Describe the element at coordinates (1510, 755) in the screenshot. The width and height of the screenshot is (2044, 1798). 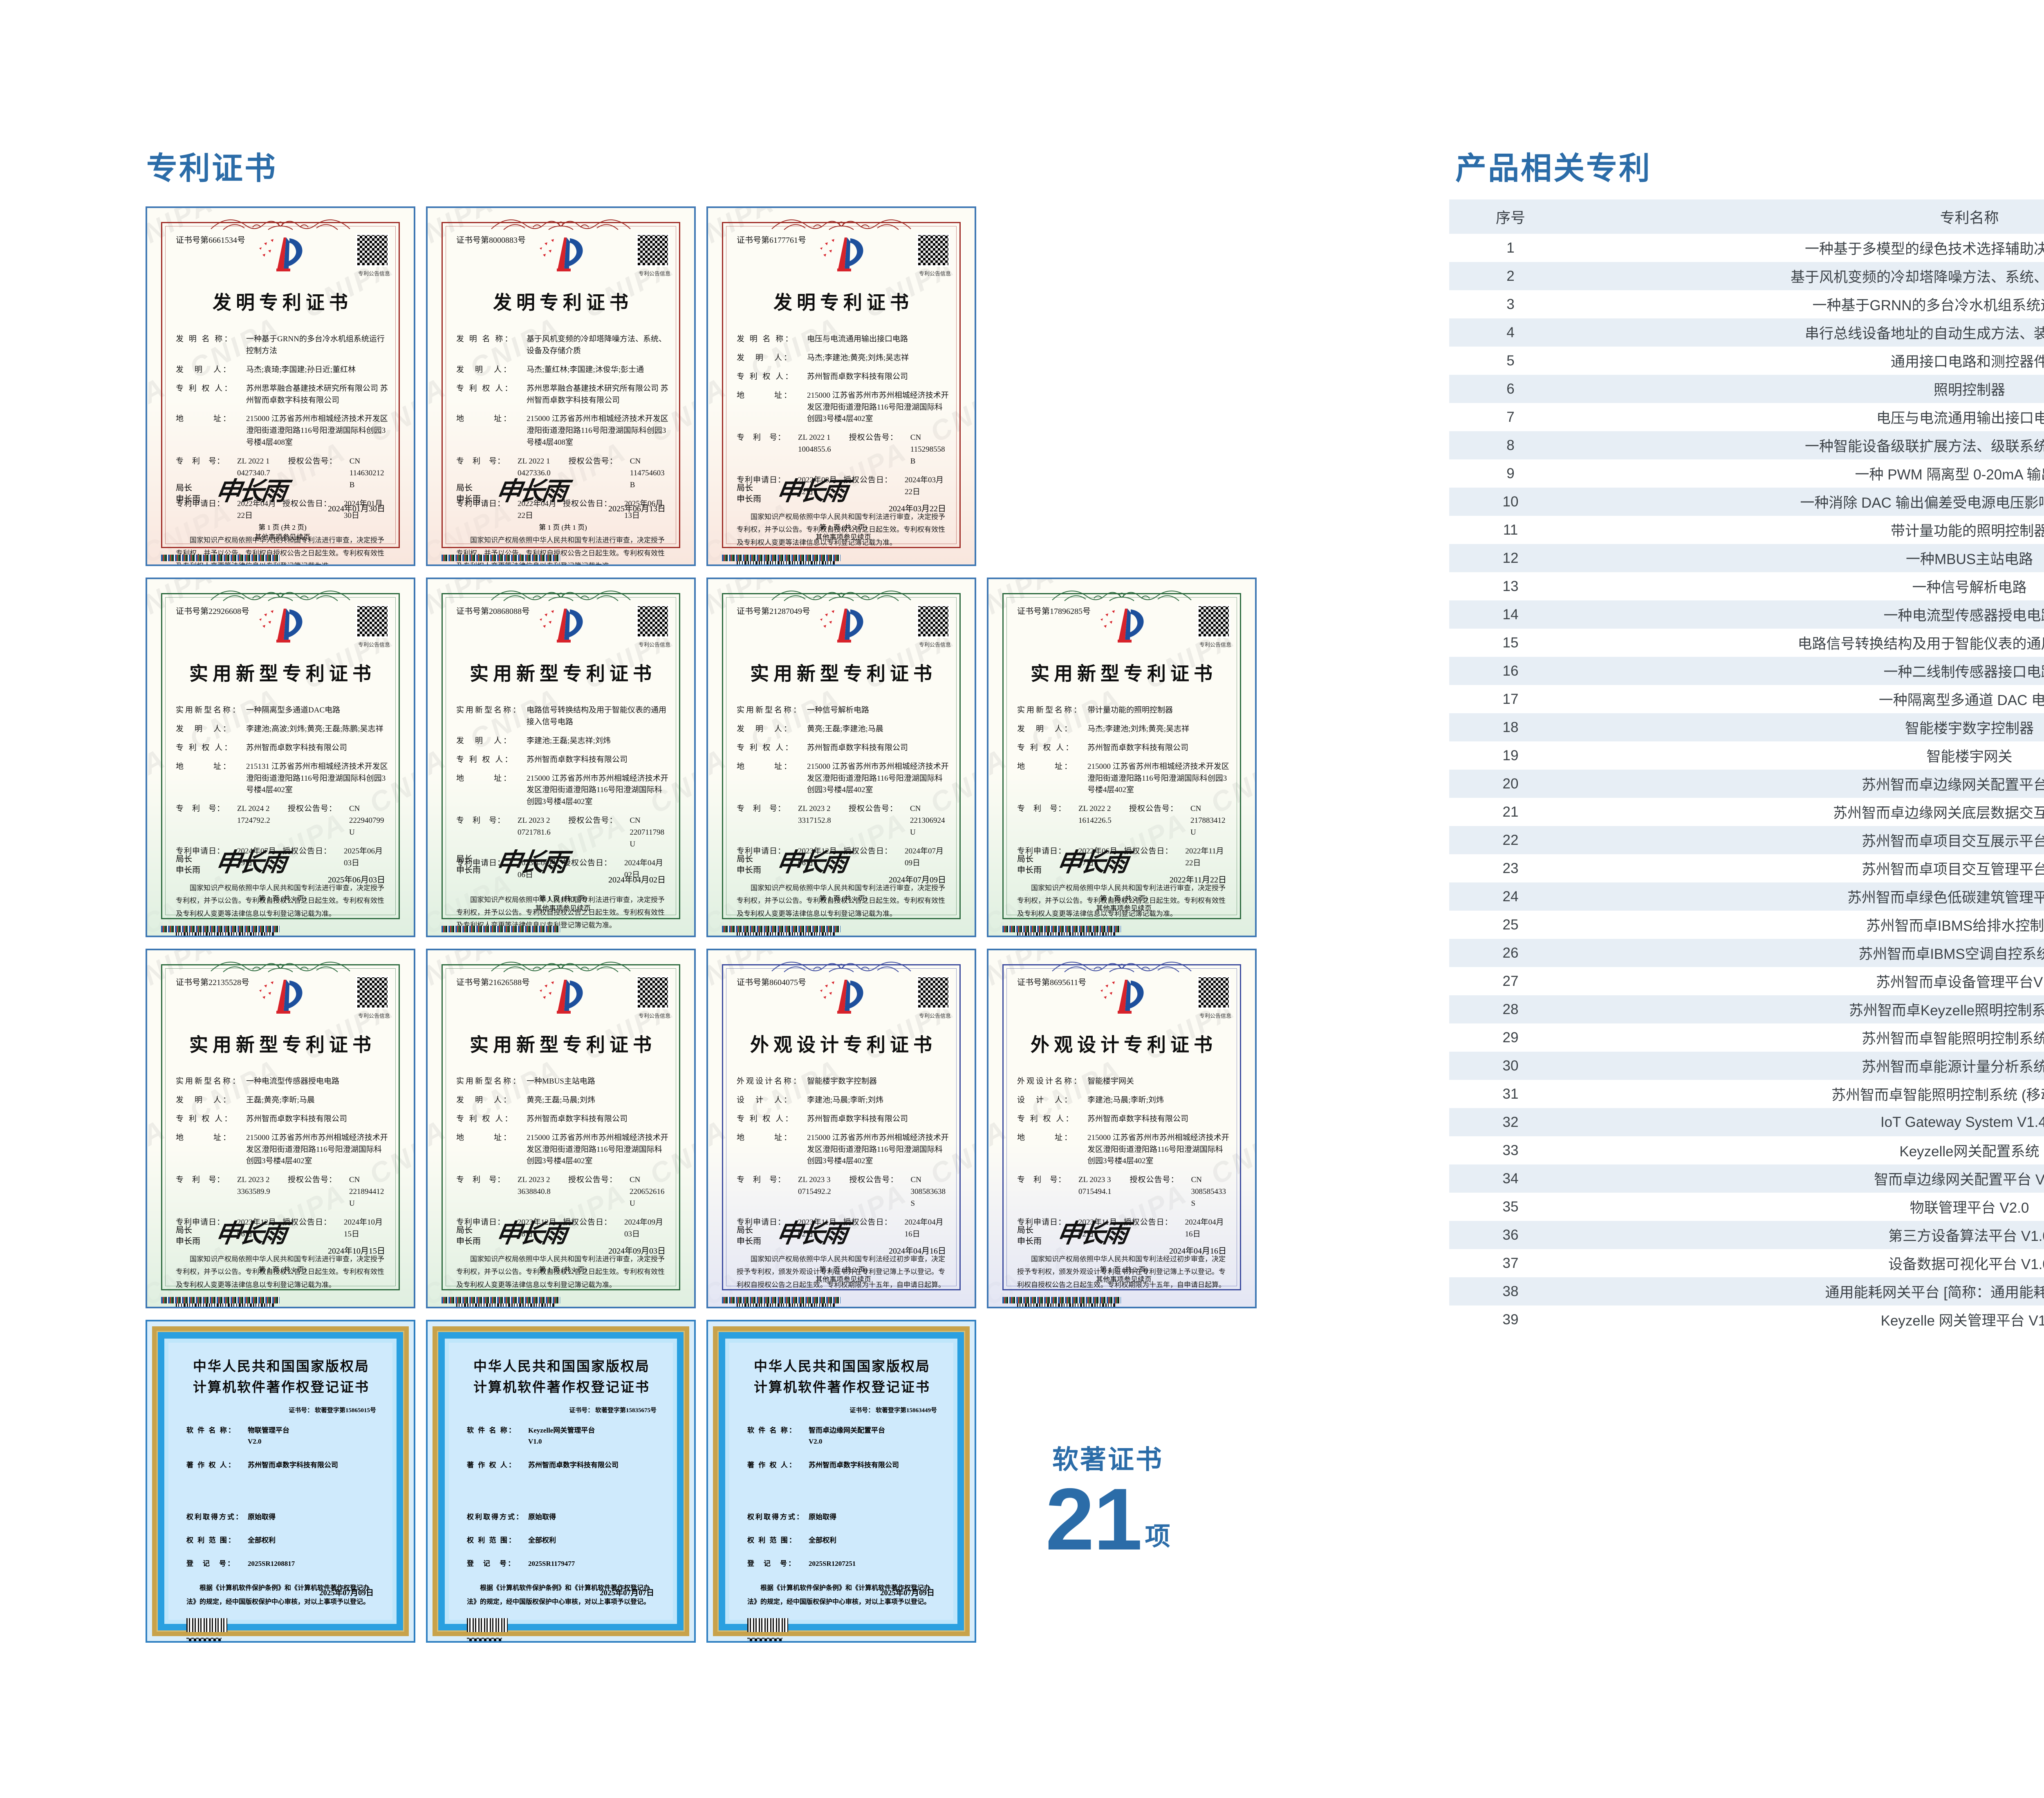
I see `cell-index: 19` at that location.